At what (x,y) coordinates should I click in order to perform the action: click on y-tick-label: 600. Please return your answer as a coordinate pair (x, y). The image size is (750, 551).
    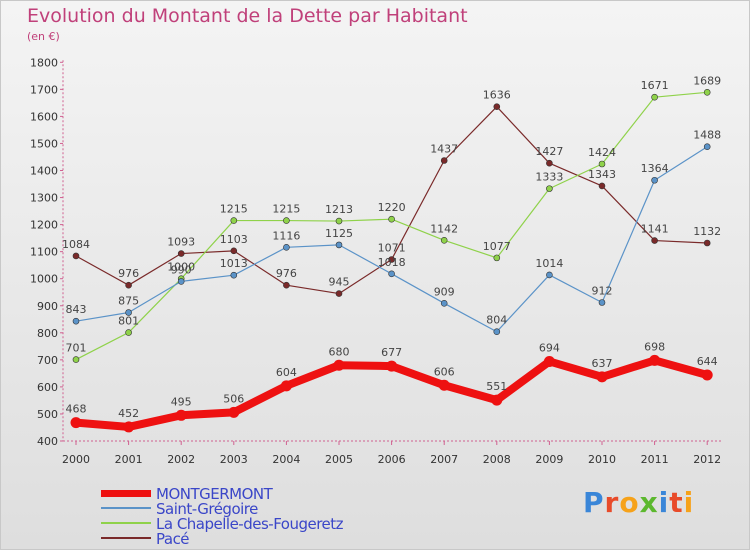
    Looking at the image, I should click on (47, 387).